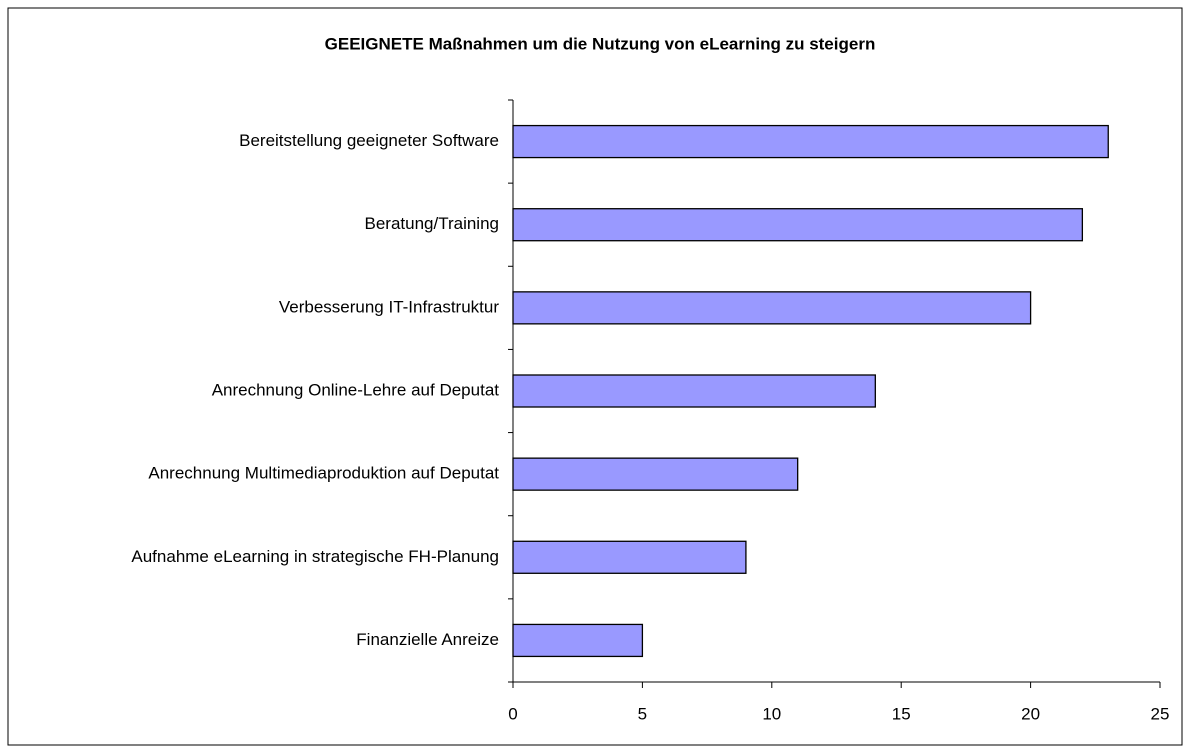  Describe the element at coordinates (369, 140) in the screenshot. I see `y-tick-label: Bereitstellung geeigneter Software` at that location.